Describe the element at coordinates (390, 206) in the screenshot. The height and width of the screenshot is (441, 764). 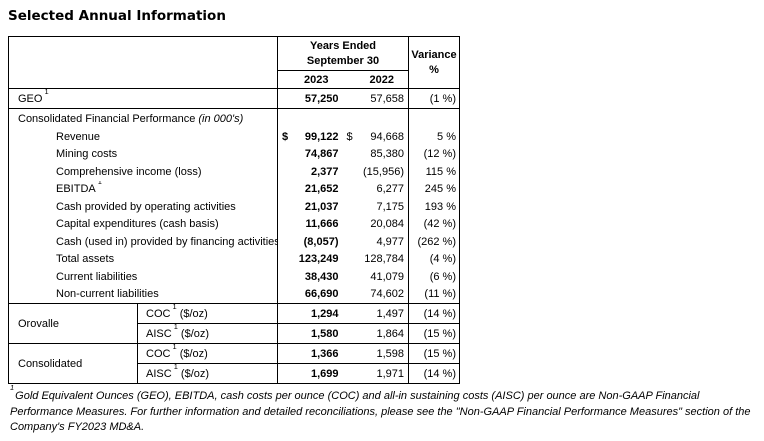
I see `value-2022: 7,175` at that location.